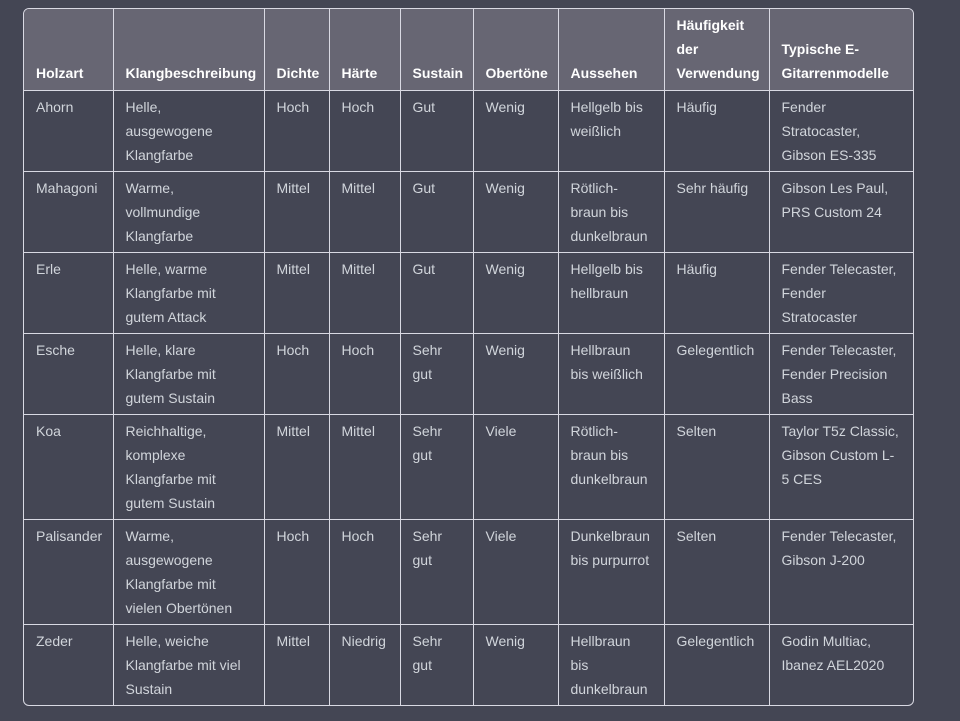 This screenshot has width=960, height=721. What do you see at coordinates (611, 664) in the screenshot?
I see `table-cell: Hellbraun bis dunkelbraun` at bounding box center [611, 664].